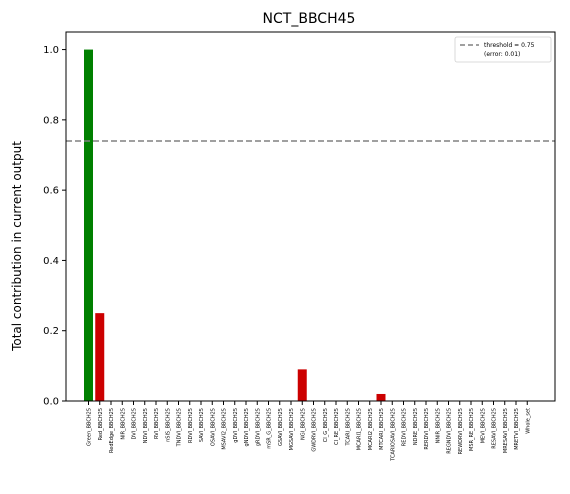 The height and width of the screenshot is (494, 570). I want to click on x-tick-label: NGI_BBCH25, so click(303, 424).